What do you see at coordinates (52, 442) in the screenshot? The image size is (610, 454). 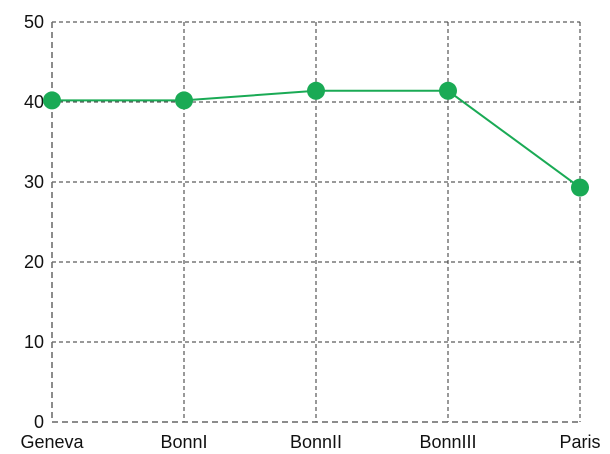 I see `x-tick-label: Geneva` at bounding box center [52, 442].